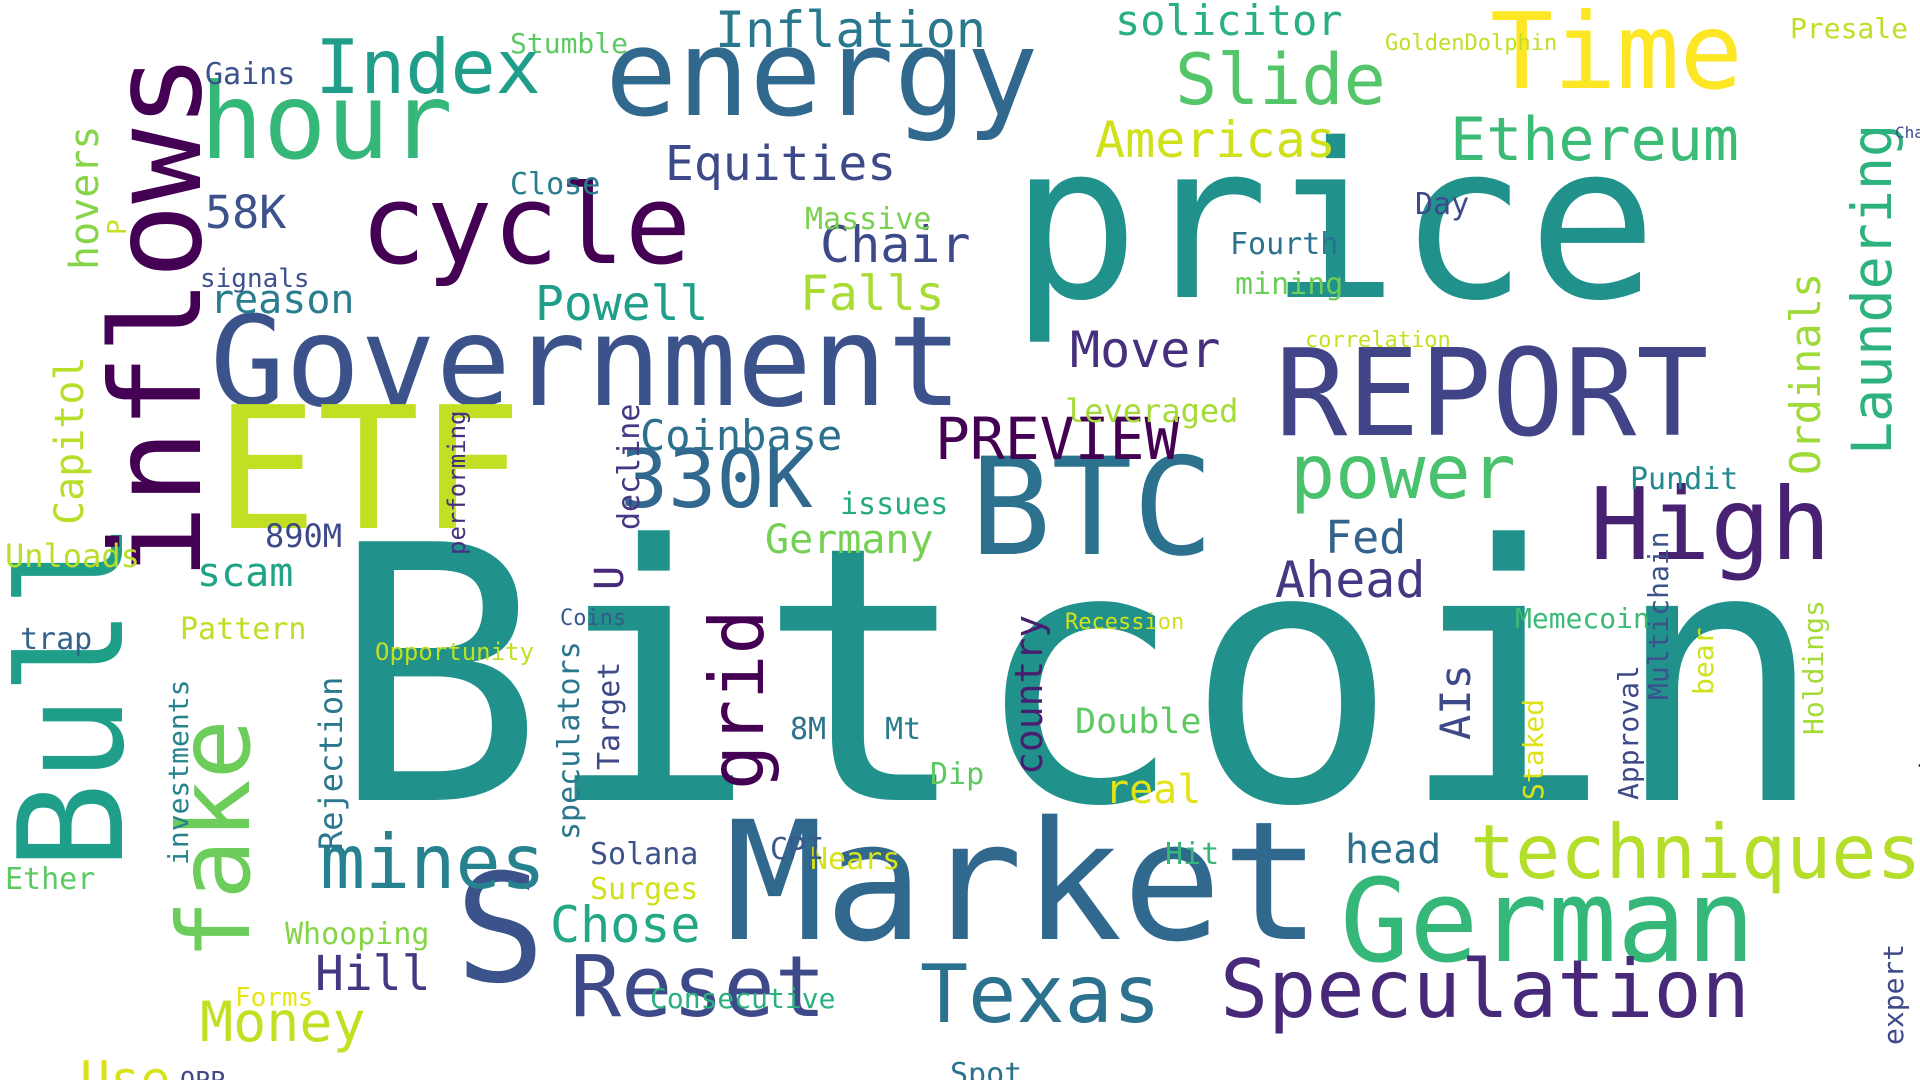  I want to click on word-goldendolphin: GoldenDolphin, so click(1471, 43).